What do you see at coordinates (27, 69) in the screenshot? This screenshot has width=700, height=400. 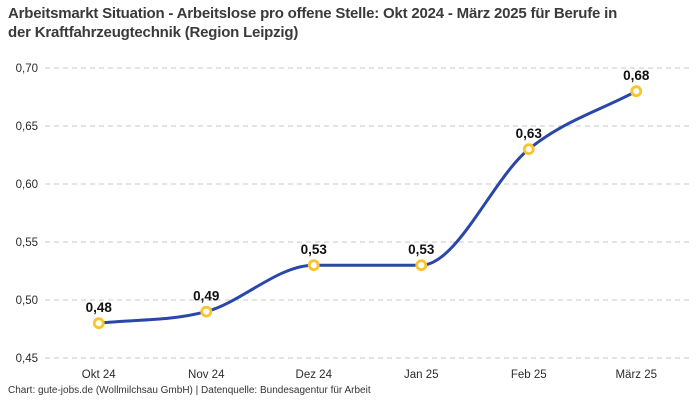 I see `y-tick-label: 0,70` at bounding box center [27, 69].